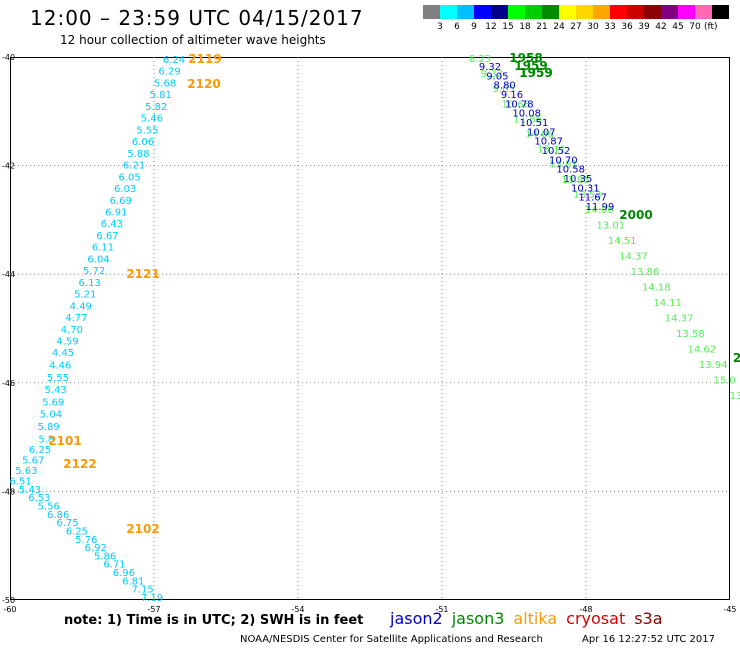 Image resolution: width=740 pixels, height=650 pixels. Describe the element at coordinates (197, 18) in the screenshot. I see `page-title: 12:00 – 23:59 UTC 04/15/2017` at that location.